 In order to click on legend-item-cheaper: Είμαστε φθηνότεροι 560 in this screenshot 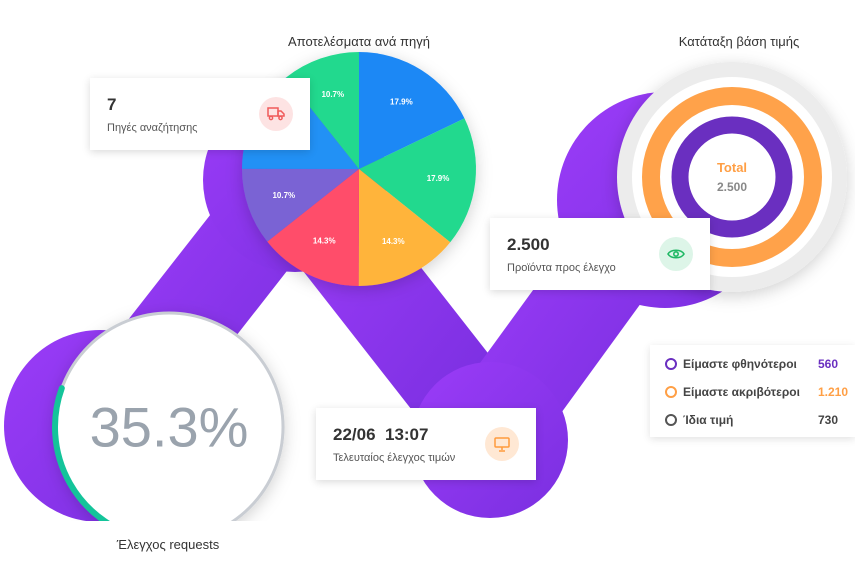, I will do `click(755, 364)`.